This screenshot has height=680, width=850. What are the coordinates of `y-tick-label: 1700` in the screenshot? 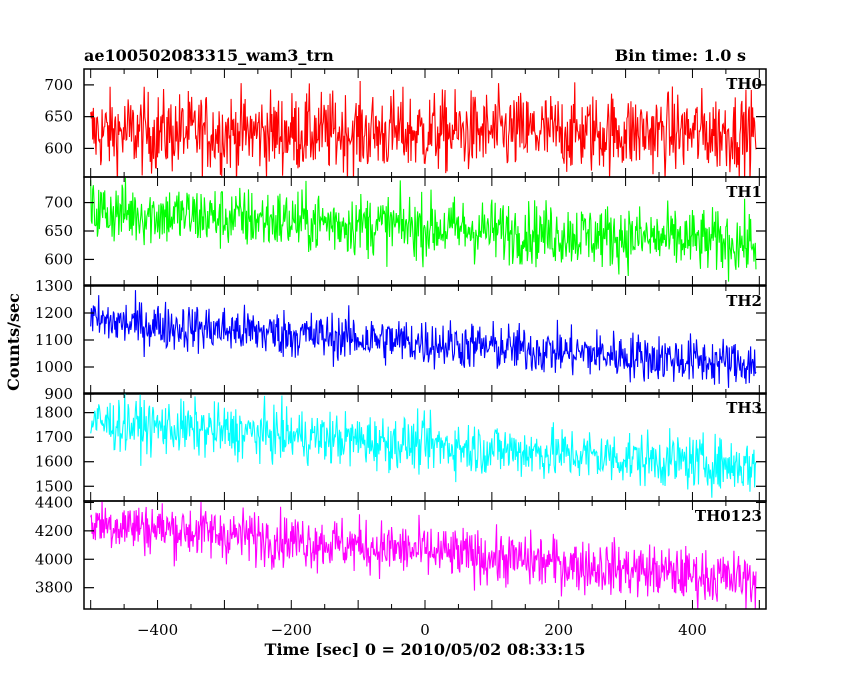 It's located at (54, 437).